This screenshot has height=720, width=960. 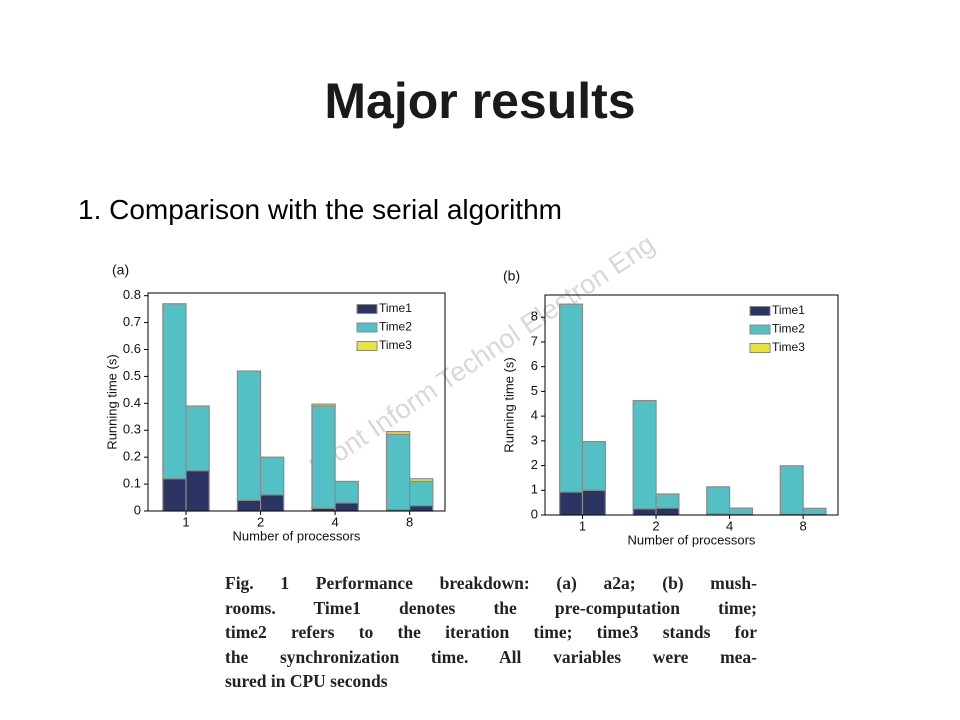 What do you see at coordinates (132, 375) in the screenshot?
I see `y-tick-label: 0.5` at bounding box center [132, 375].